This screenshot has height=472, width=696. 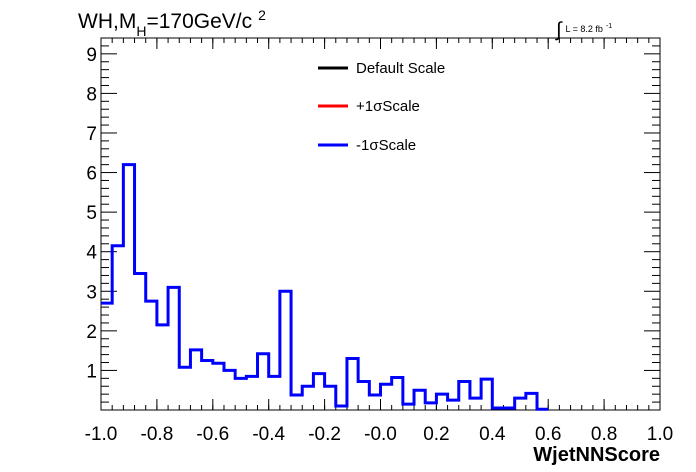 What do you see at coordinates (101, 434) in the screenshot?
I see `x-tick-label: -1.0` at bounding box center [101, 434].